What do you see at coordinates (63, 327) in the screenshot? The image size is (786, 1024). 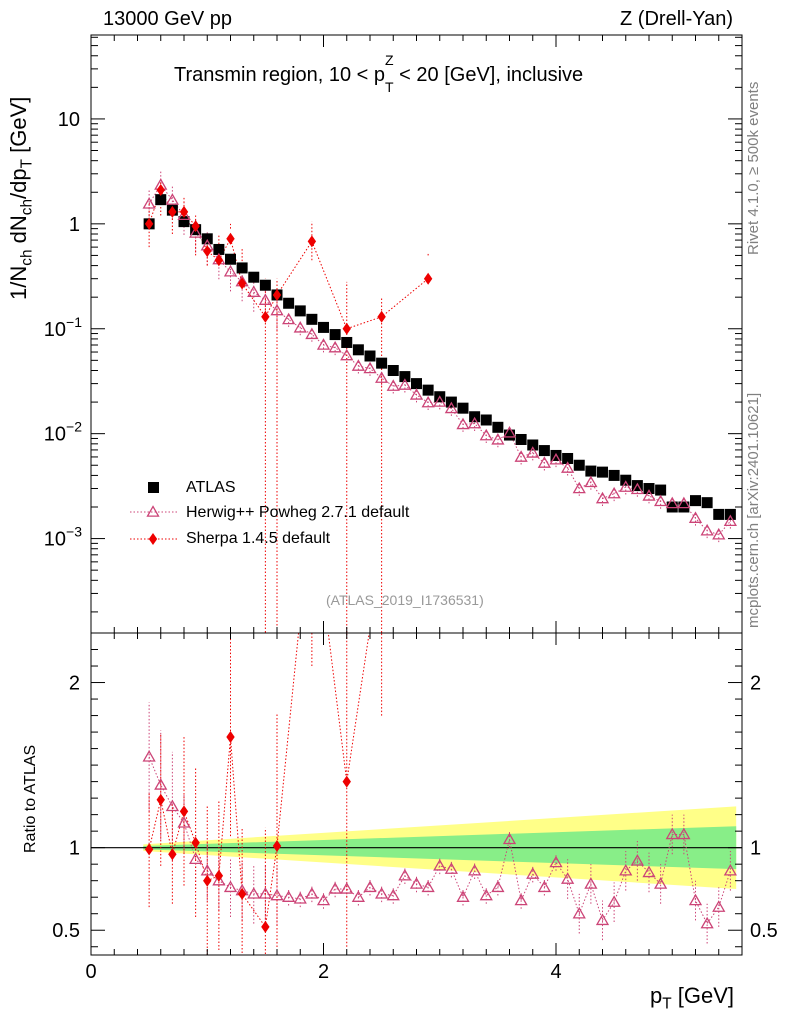 I see `y-tick-label-main: 10⁻¹` at bounding box center [63, 327].